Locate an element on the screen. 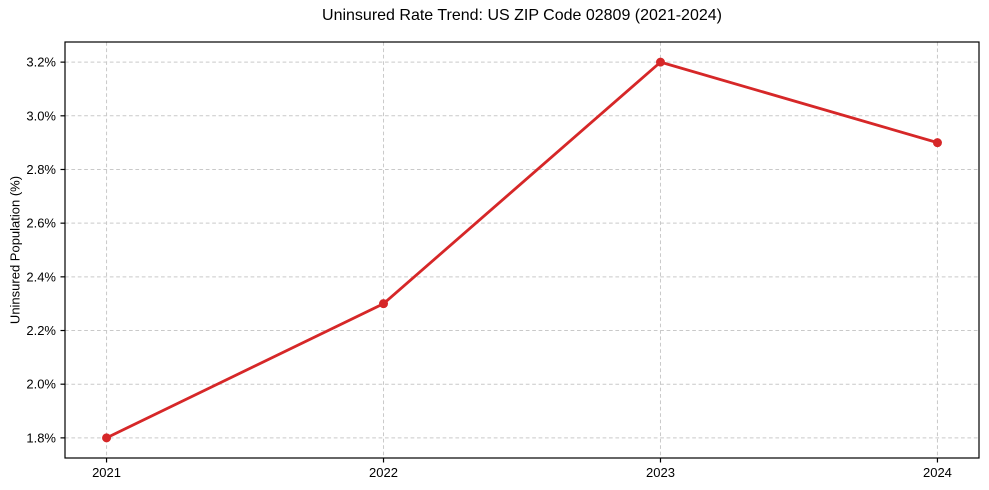 This screenshot has height=490, width=989. y-tick-label: 2.6% is located at coordinates (41, 223).